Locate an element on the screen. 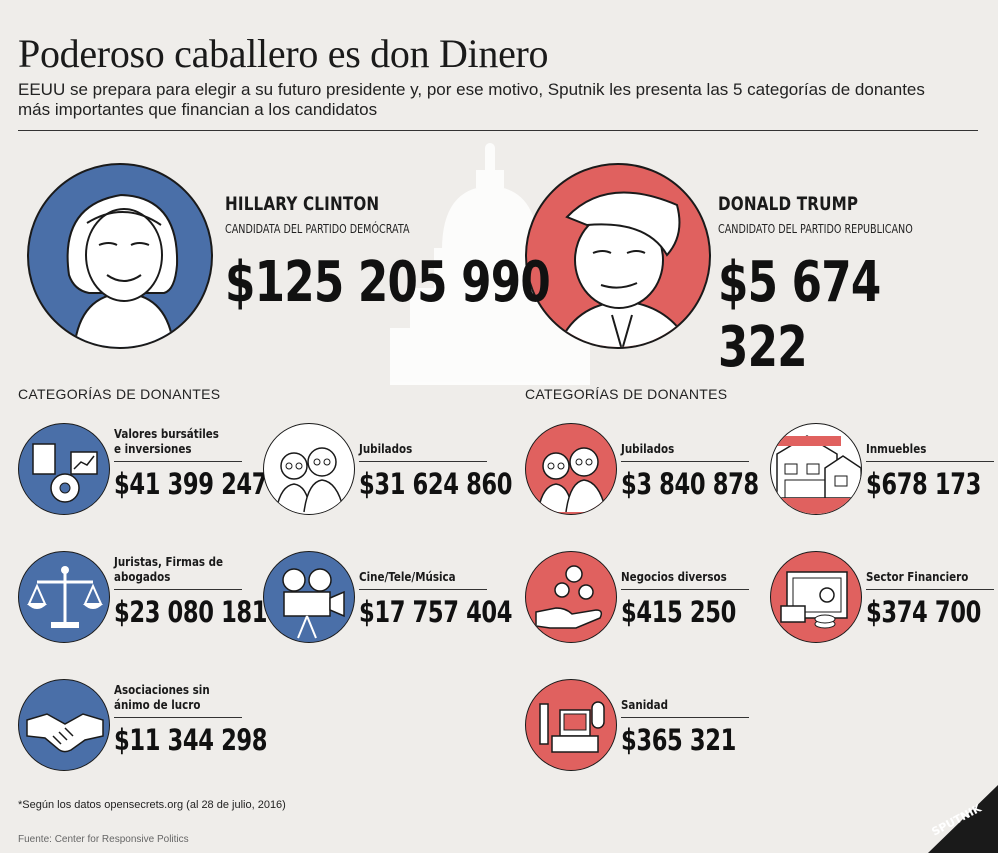 The width and height of the screenshot is (998, 853). clinton-donor-film: Cine/Tele/Música $17 757 404 is located at coordinates (388, 601).